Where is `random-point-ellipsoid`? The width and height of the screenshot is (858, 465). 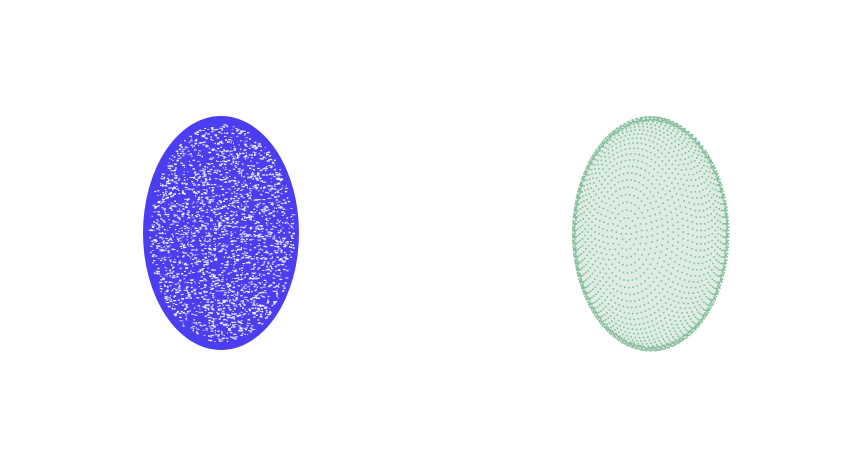 random-point-ellipsoid is located at coordinates (221, 233).